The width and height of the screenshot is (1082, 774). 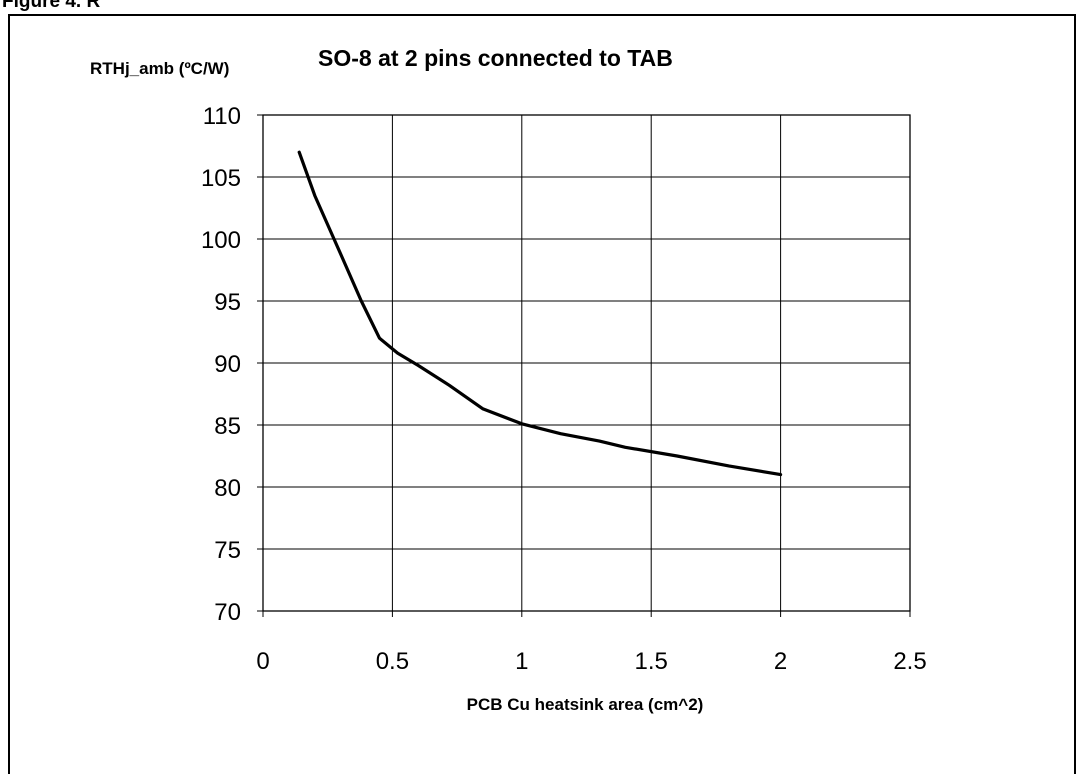 I want to click on y-tick-label: 90, so click(x=227, y=364).